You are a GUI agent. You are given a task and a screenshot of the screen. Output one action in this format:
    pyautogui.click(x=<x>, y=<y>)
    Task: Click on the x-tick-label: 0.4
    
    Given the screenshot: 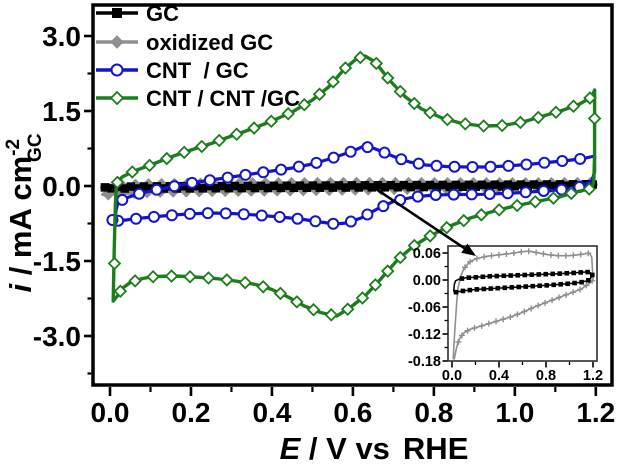 What is the action you would take?
    pyautogui.click(x=271, y=412)
    